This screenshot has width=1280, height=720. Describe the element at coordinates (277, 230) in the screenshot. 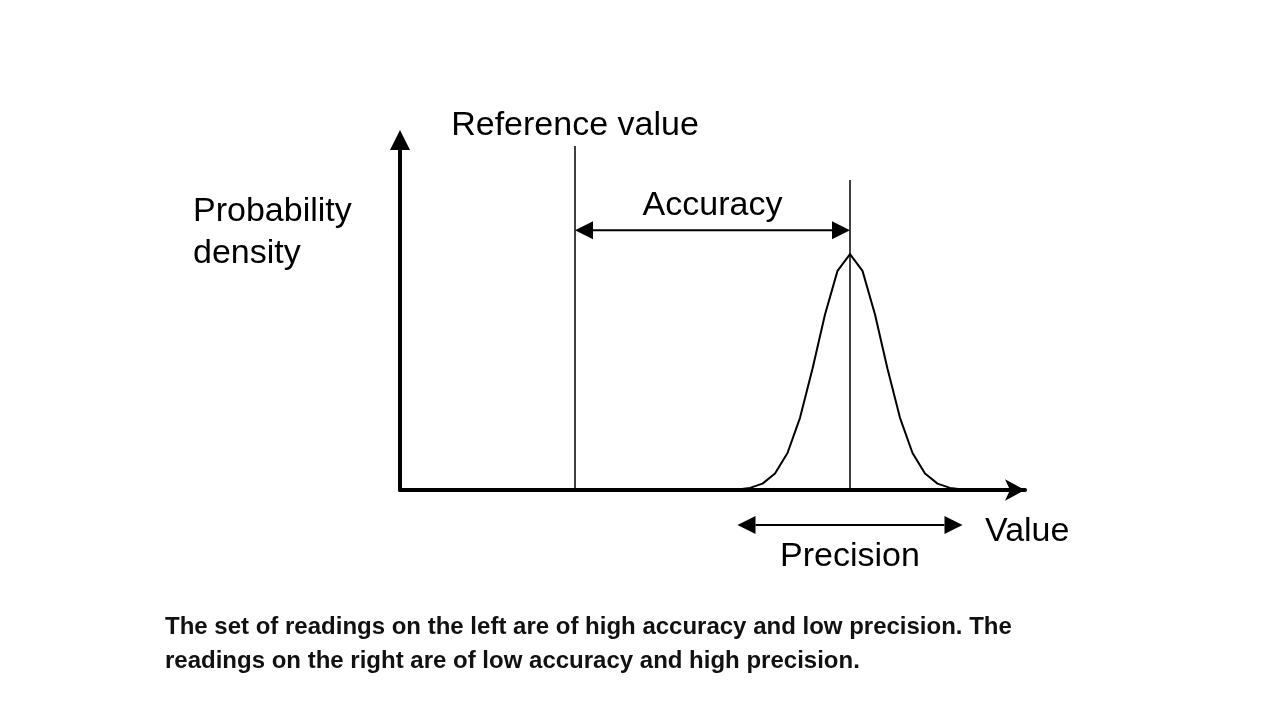

I see `y-axis-title: Probability density` at that location.